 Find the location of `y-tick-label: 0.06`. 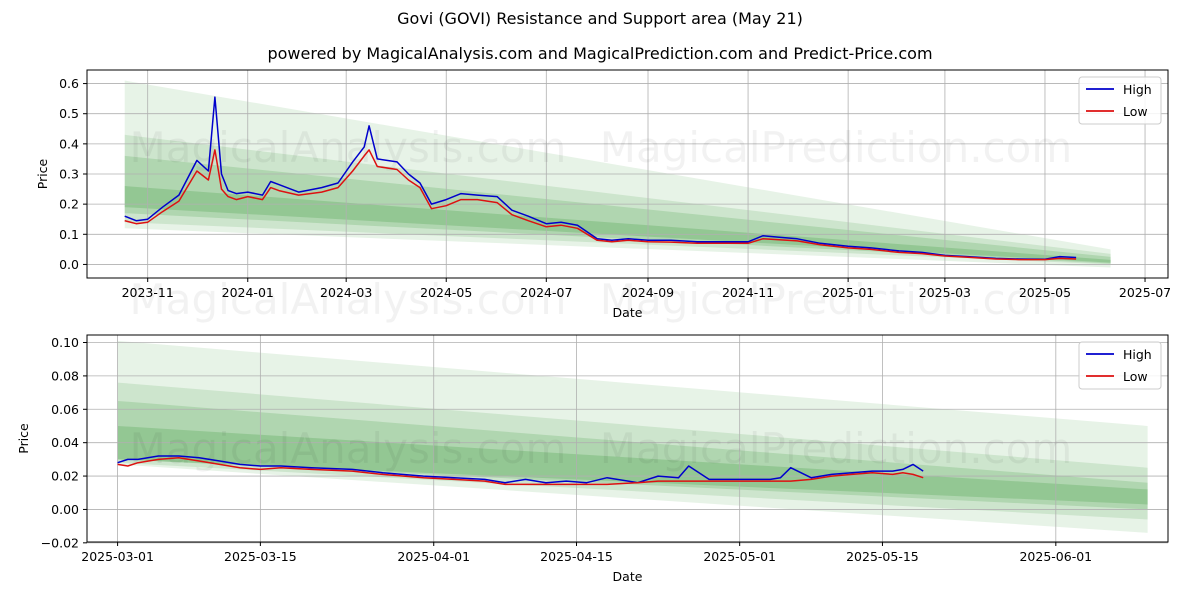

y-tick-label: 0.06 is located at coordinates (65, 409).